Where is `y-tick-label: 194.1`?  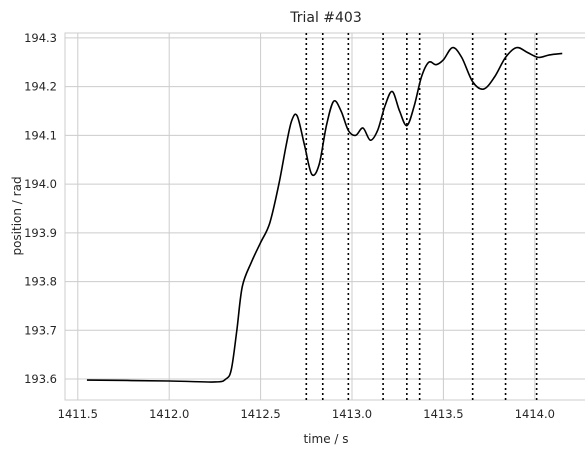 y-tick-label: 194.1 is located at coordinates (40, 135).